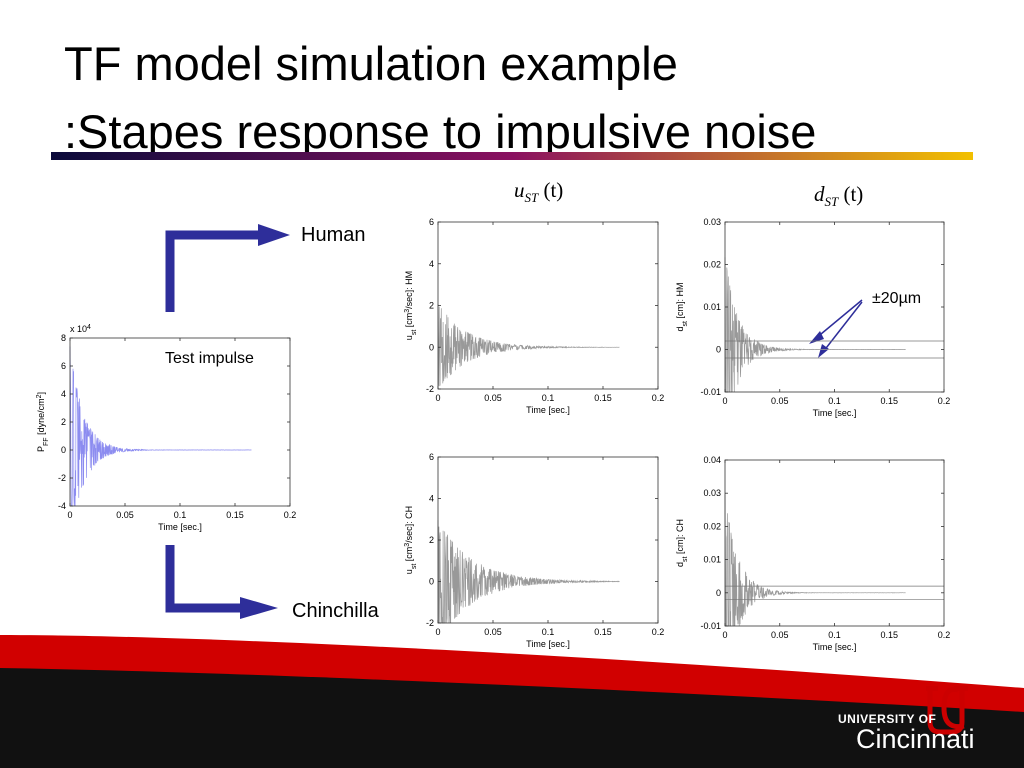 The image size is (1024, 768). I want to click on axis-label: ust [cm3/sec]: CH, so click(411, 540).